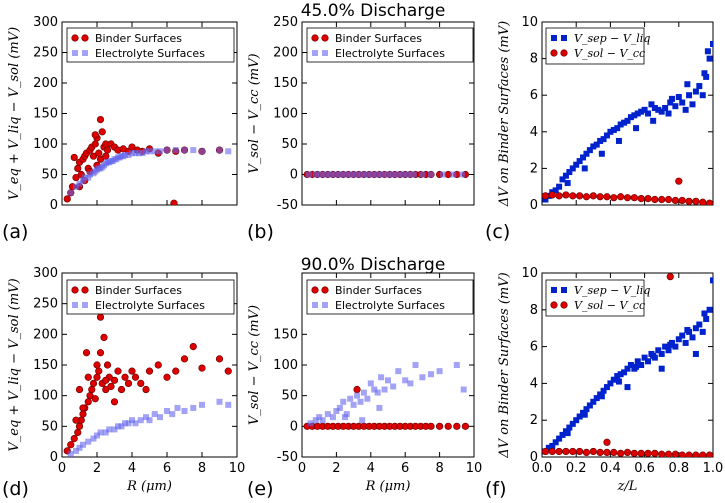 This screenshot has height=503, width=725. I want to click on points-e, so click(386, 396).